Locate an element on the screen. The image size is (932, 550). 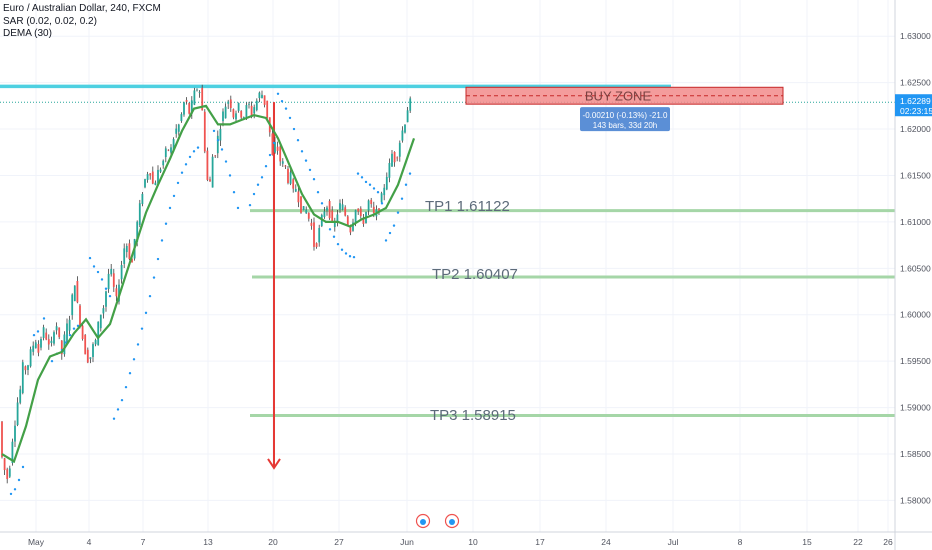
price-tick-label: 1.59500 is located at coordinates (915, 361).